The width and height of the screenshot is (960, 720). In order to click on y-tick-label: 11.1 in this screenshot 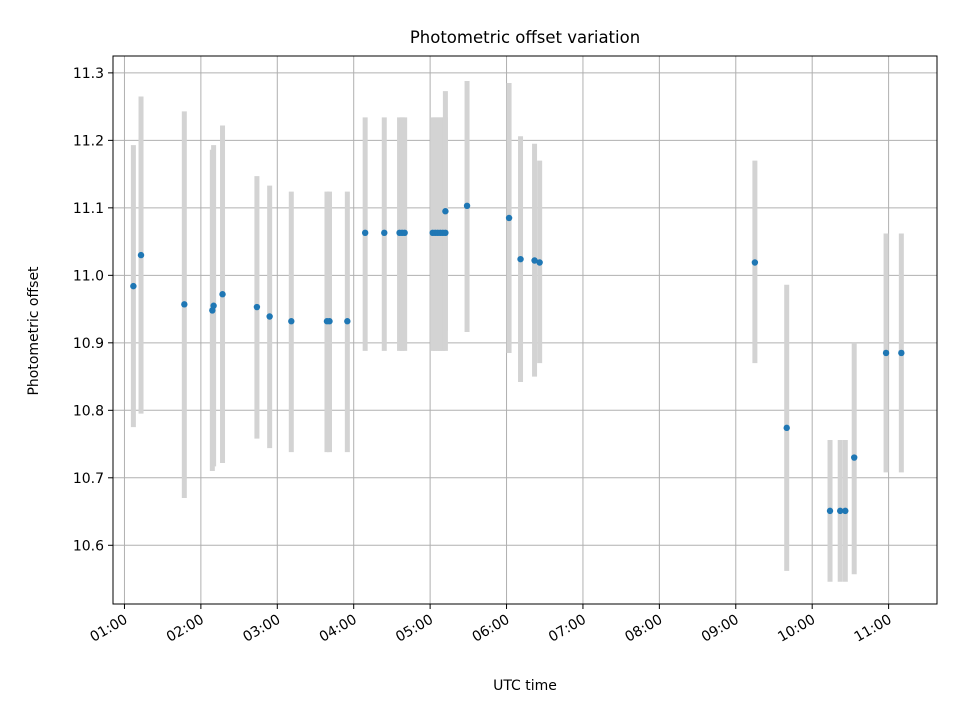, I will do `click(88, 209)`.